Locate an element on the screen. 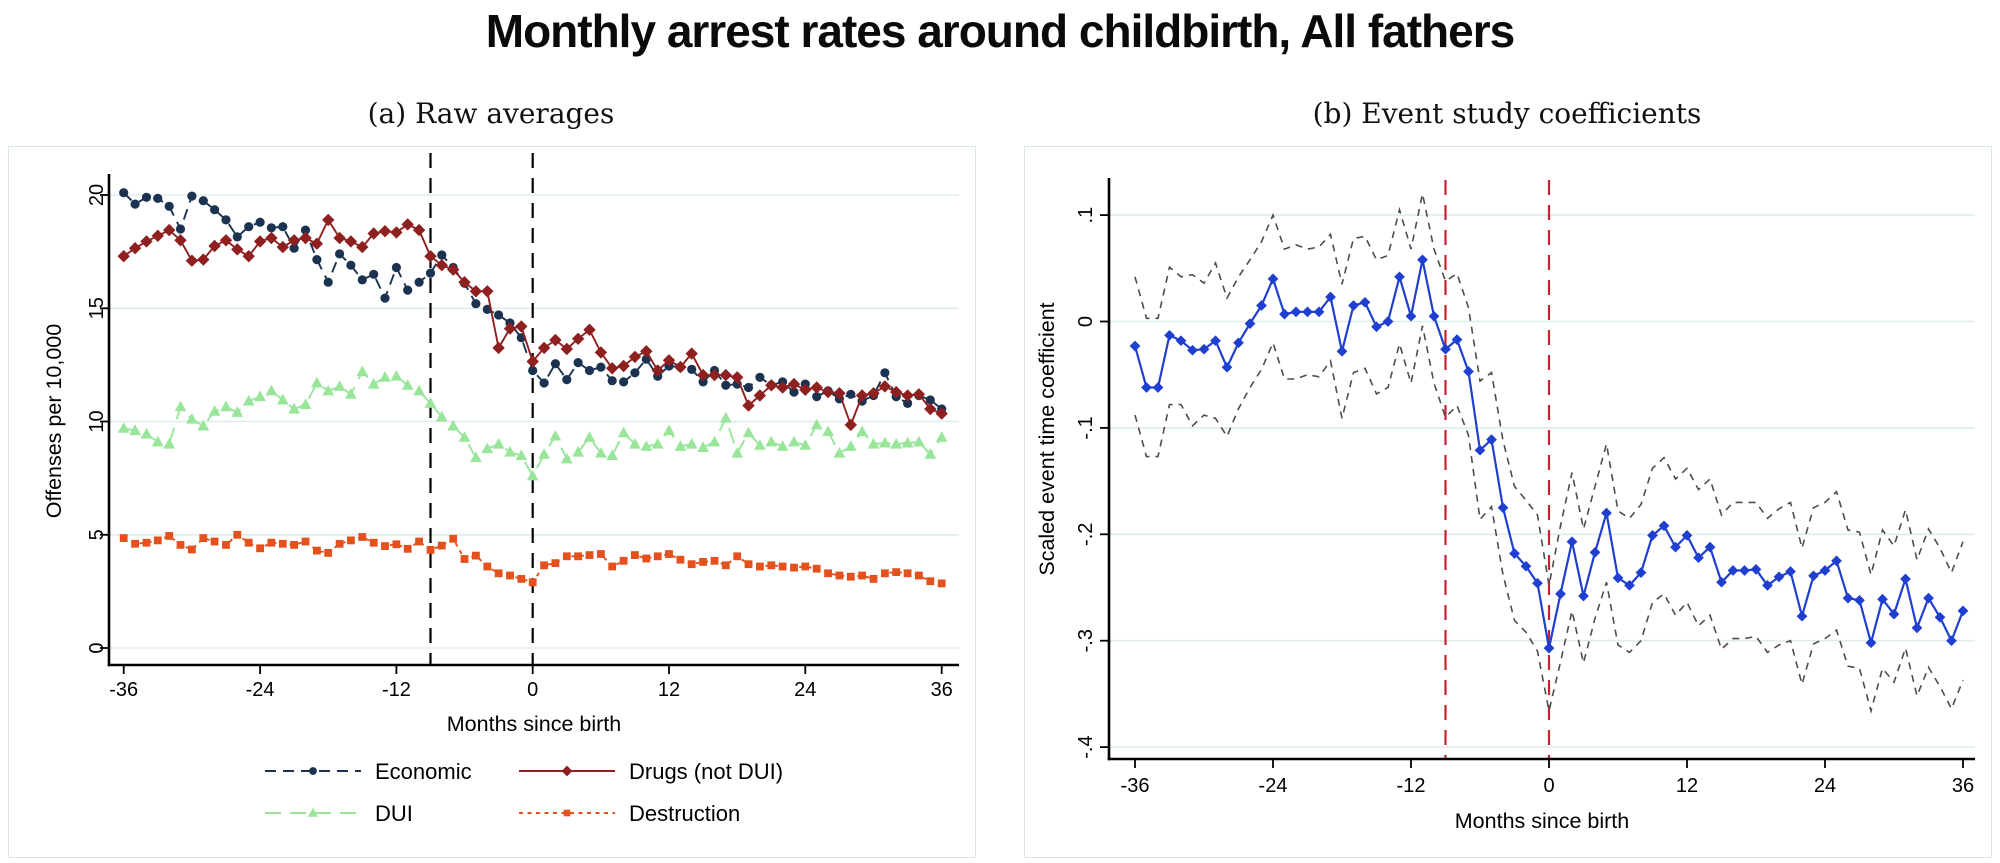  svg-text: -.3 is located at coordinates (1086, 640).